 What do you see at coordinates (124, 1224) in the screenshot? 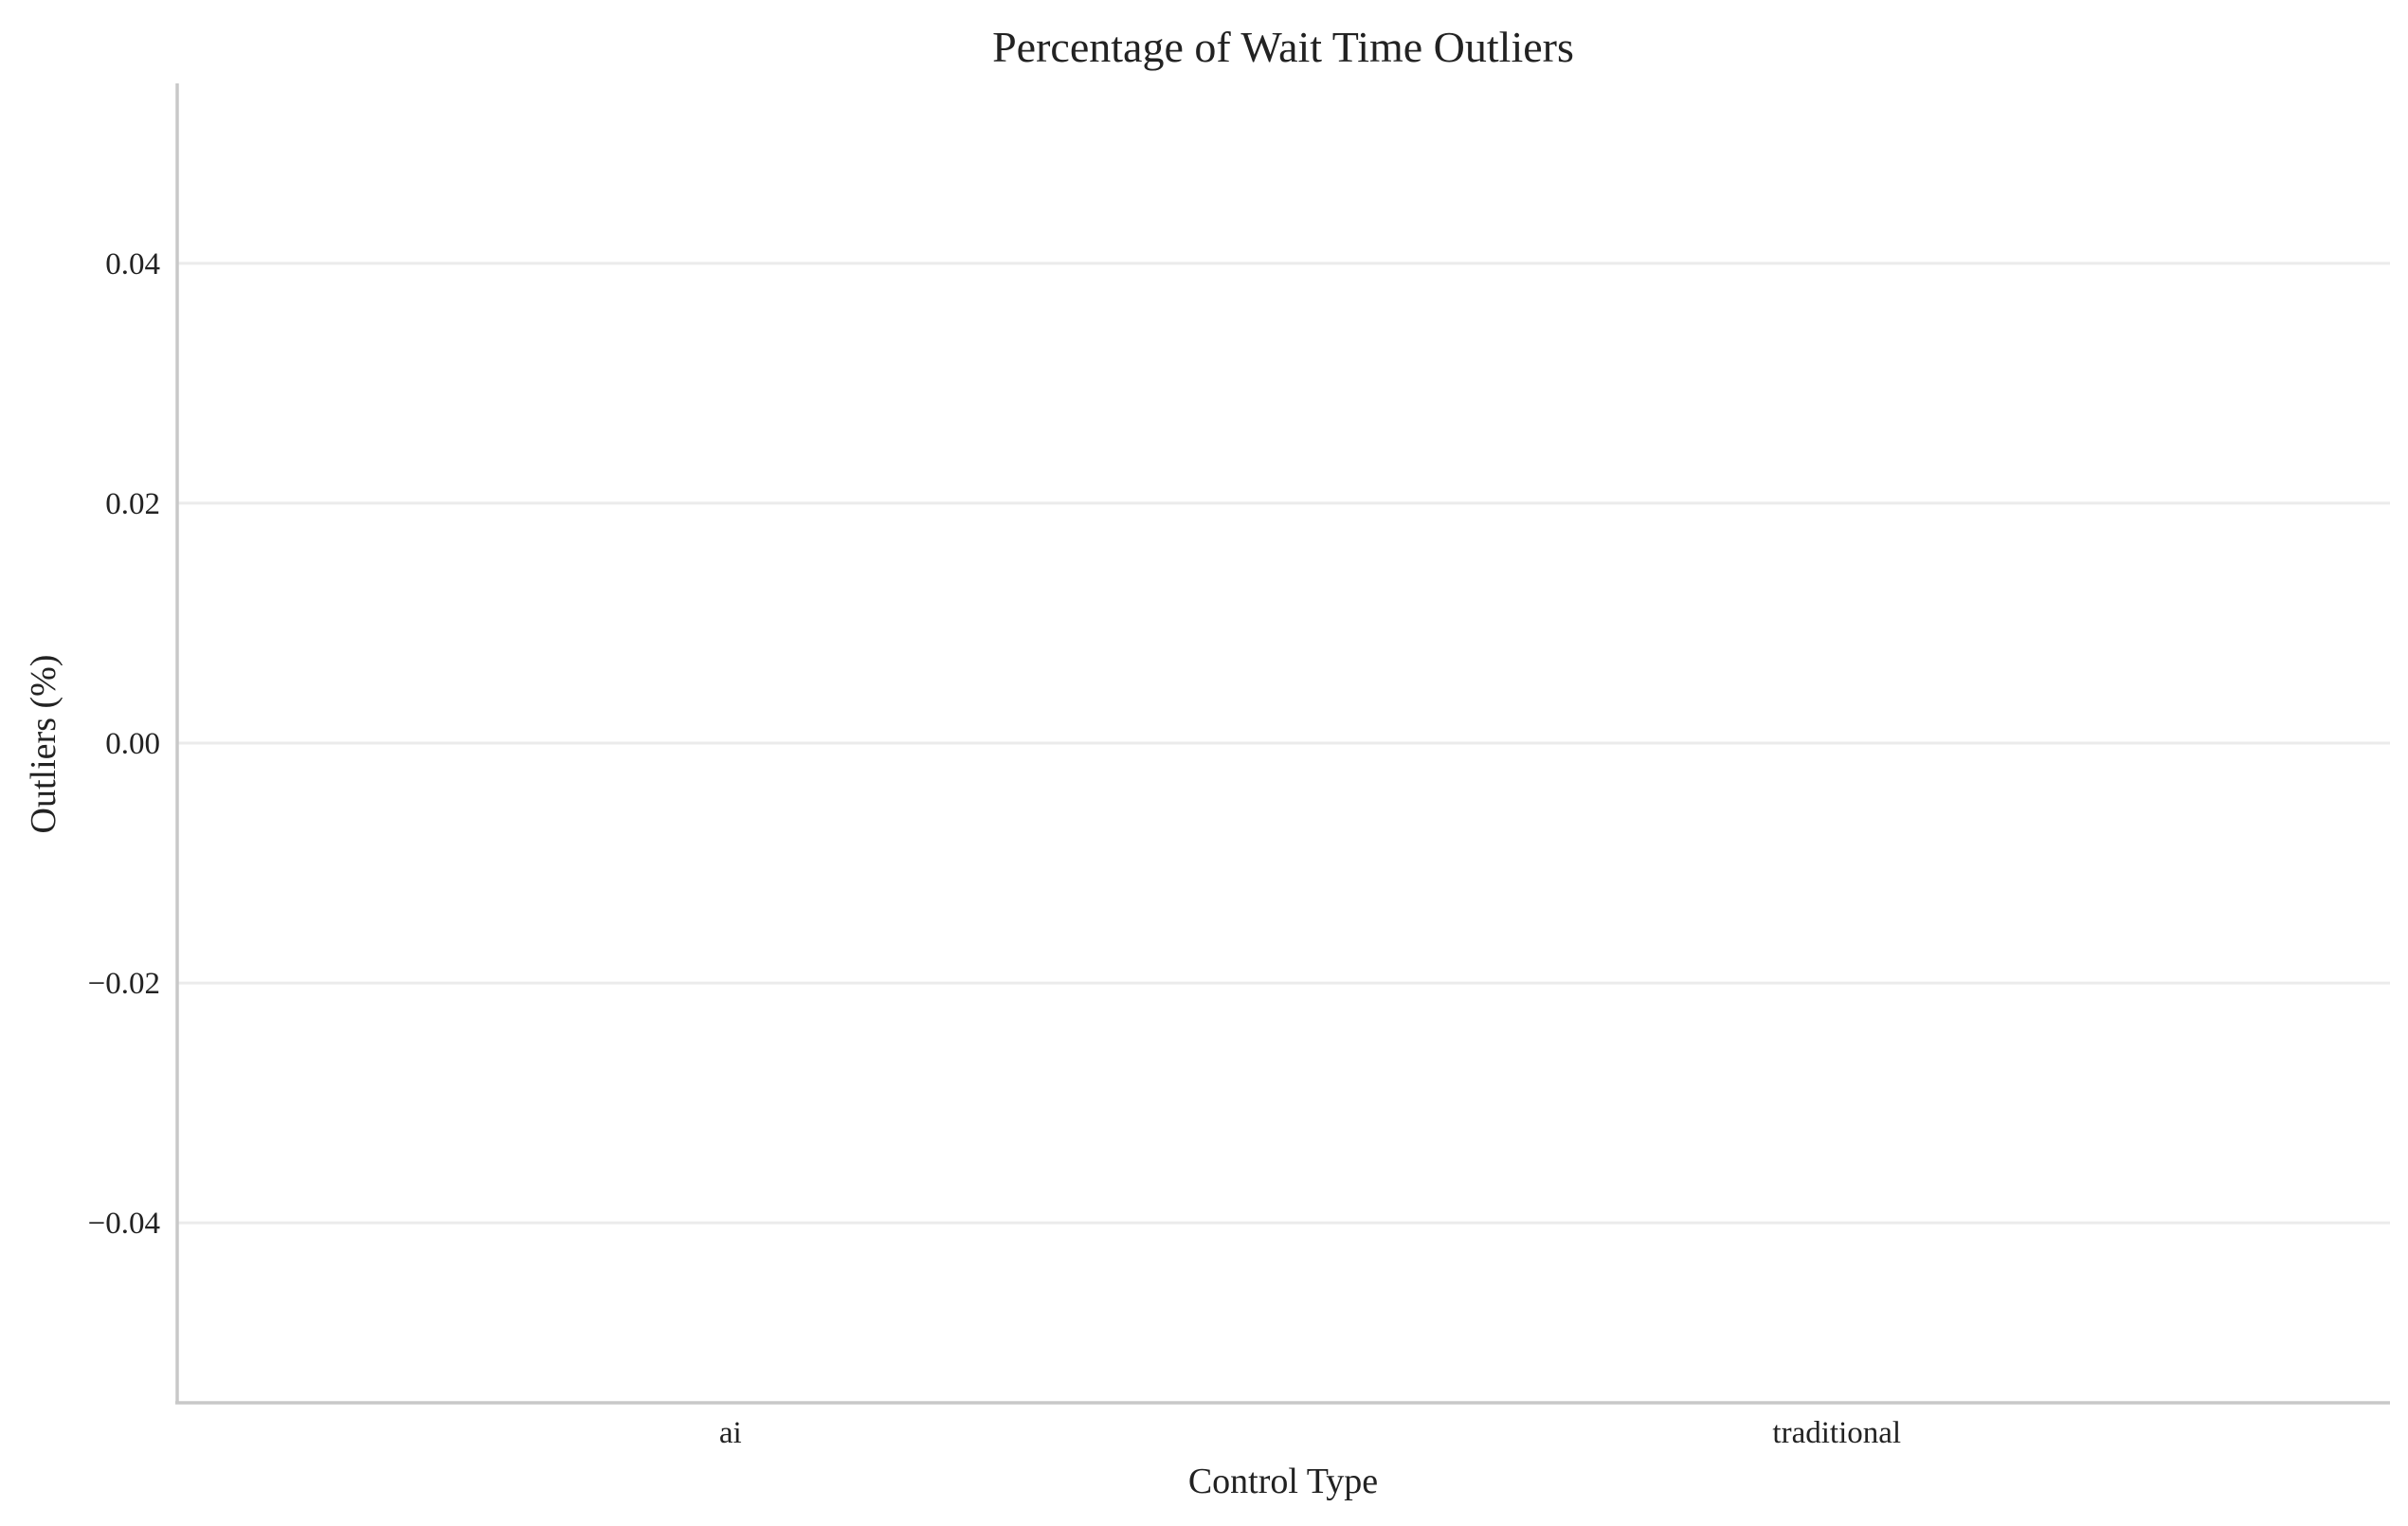
I see `y-tick-label: −0.04` at bounding box center [124, 1224].